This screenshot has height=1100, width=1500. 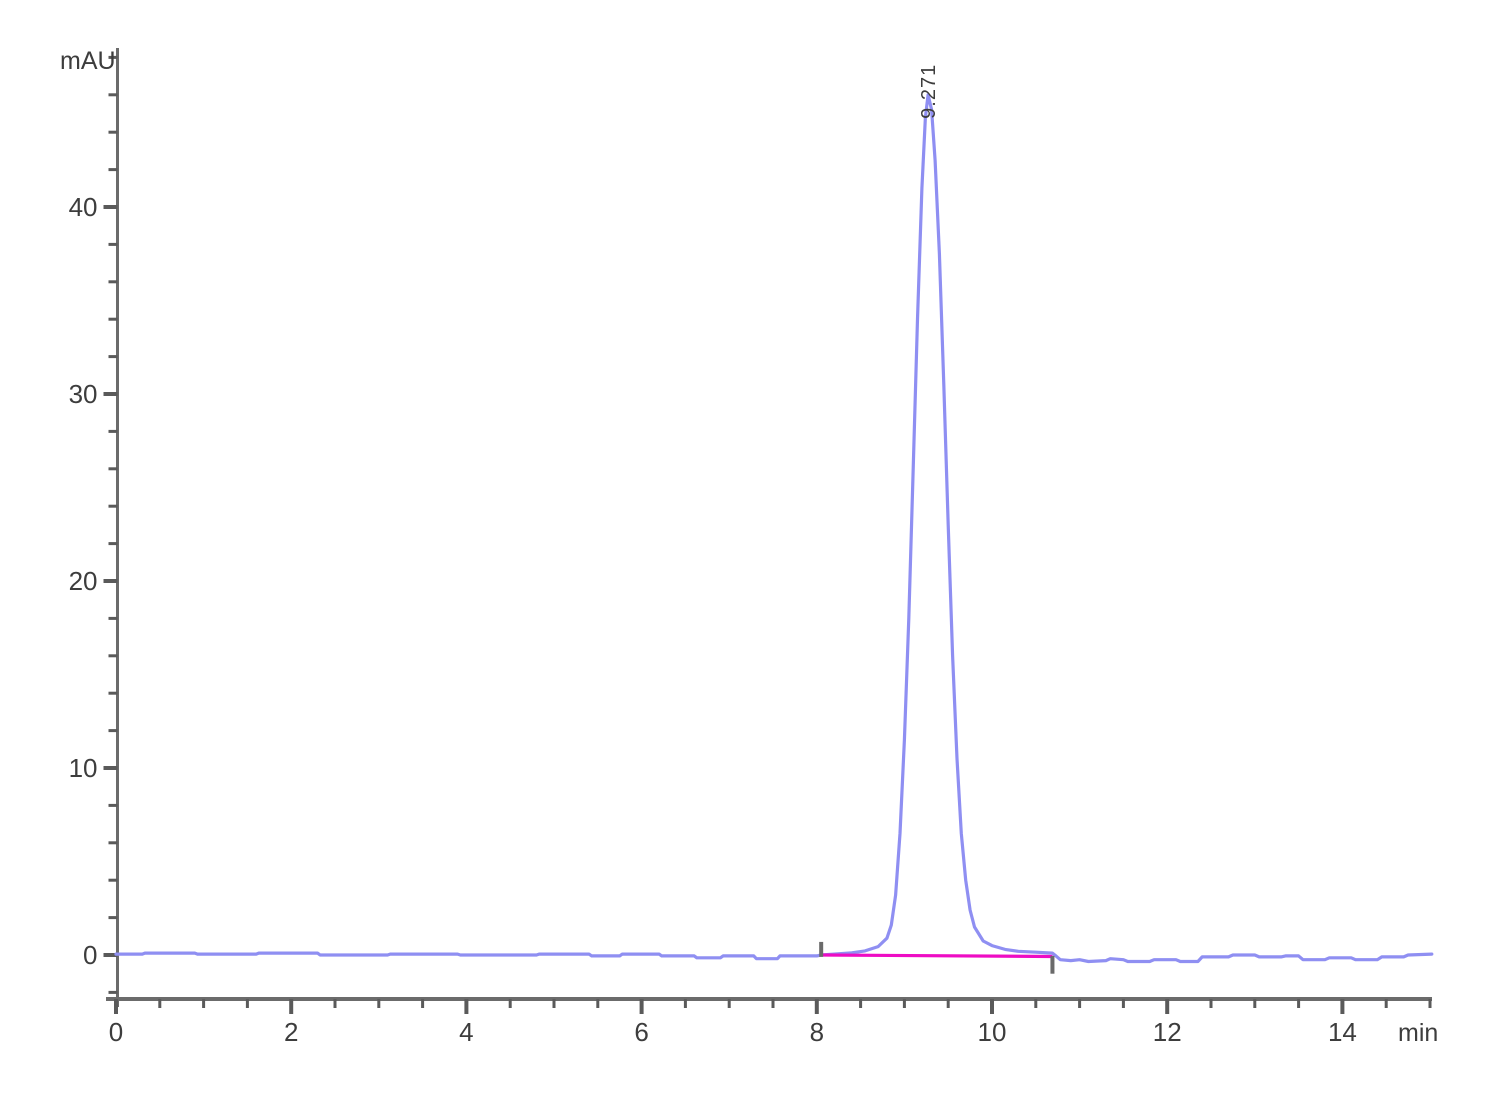 I want to click on x-tick-label: 6, so click(x=641, y=1032).